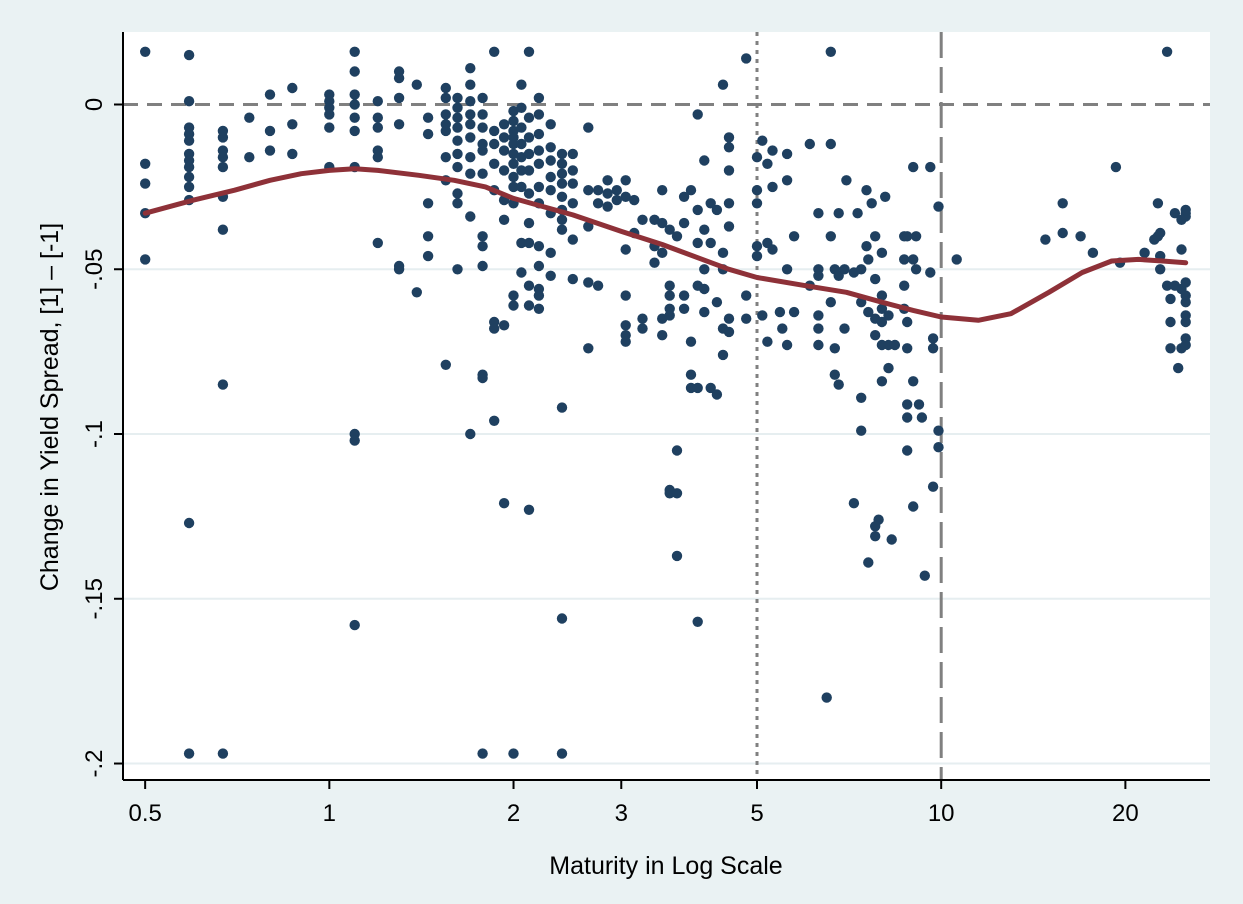 The width and height of the screenshot is (1243, 904). I want to click on y-tick-label: 0, so click(94, 104).